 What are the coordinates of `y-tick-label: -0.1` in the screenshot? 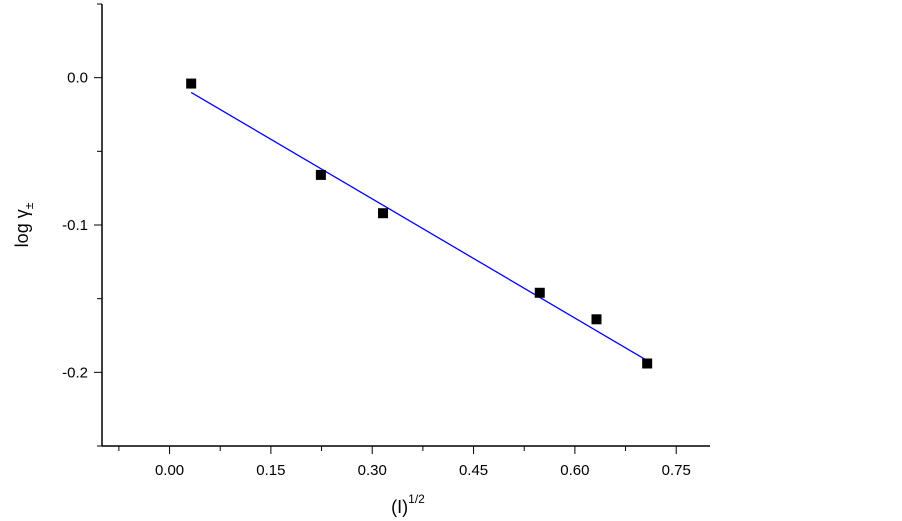 It's located at (75, 225).